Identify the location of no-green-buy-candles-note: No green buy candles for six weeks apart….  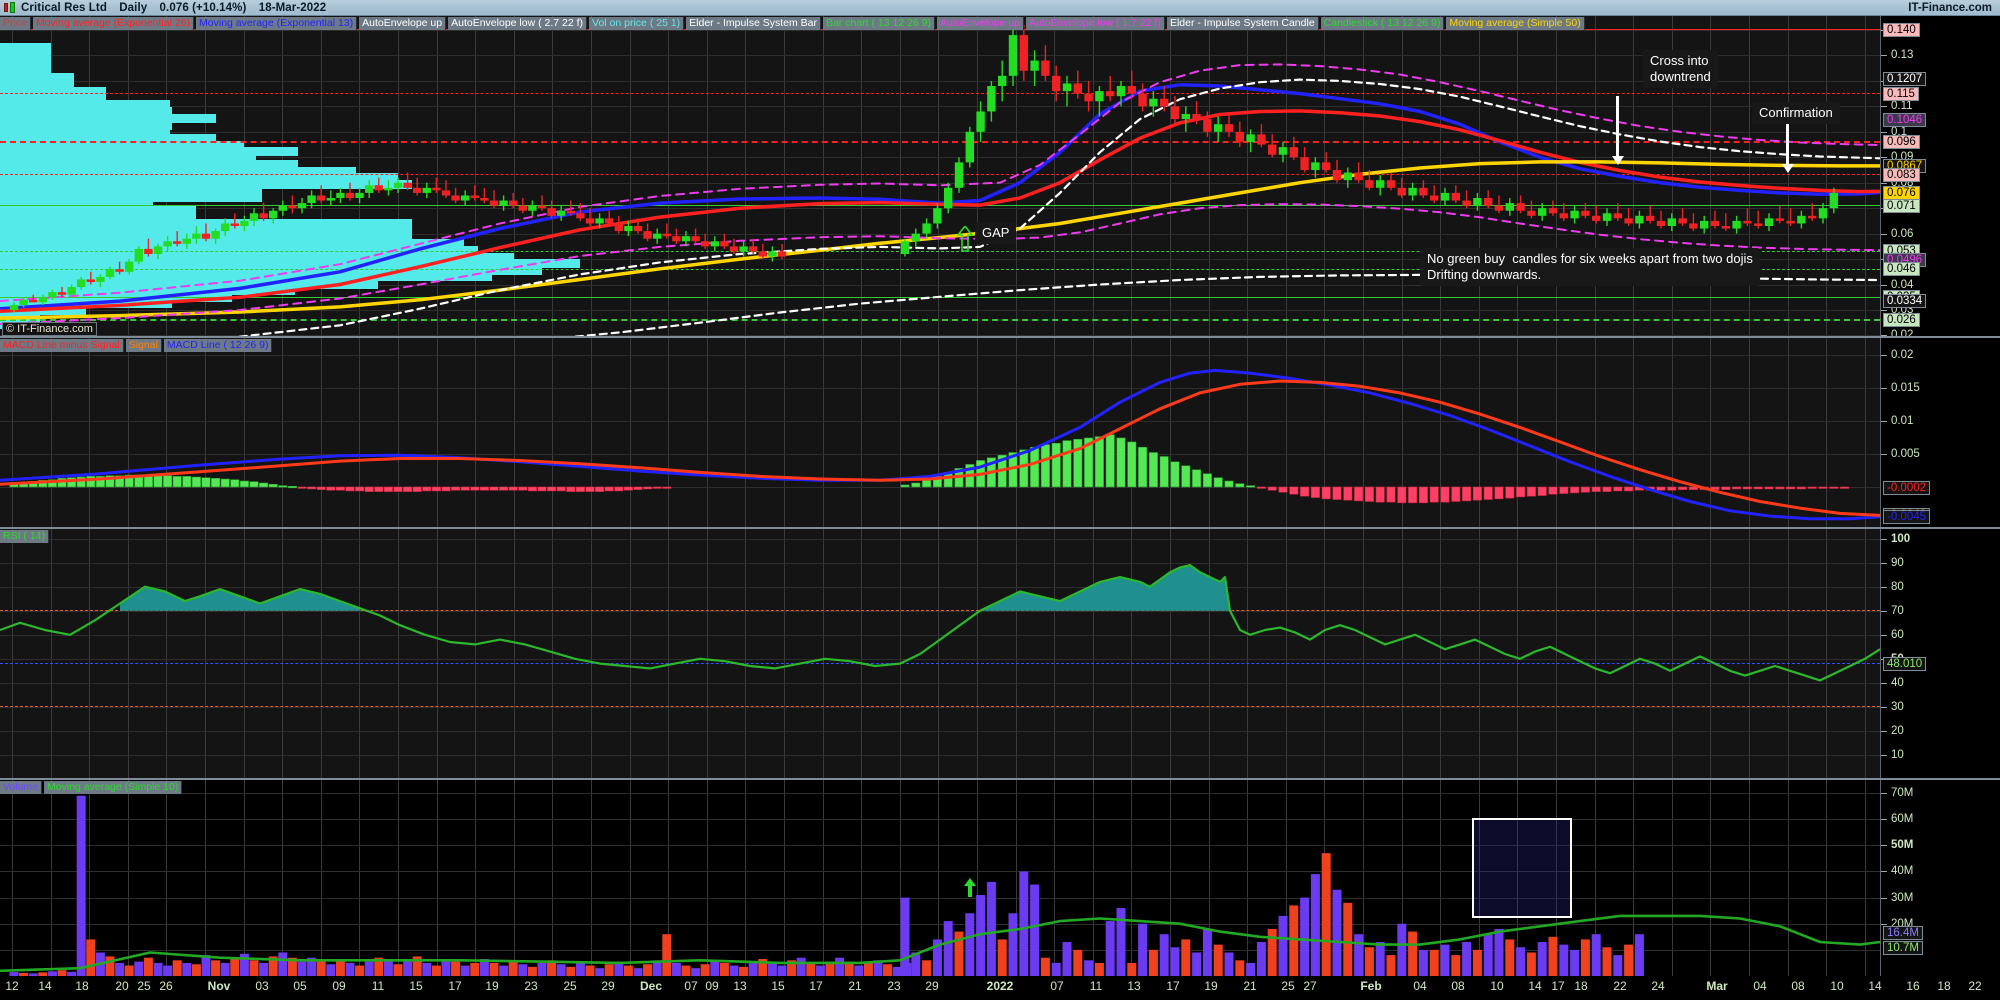
(1590, 267).